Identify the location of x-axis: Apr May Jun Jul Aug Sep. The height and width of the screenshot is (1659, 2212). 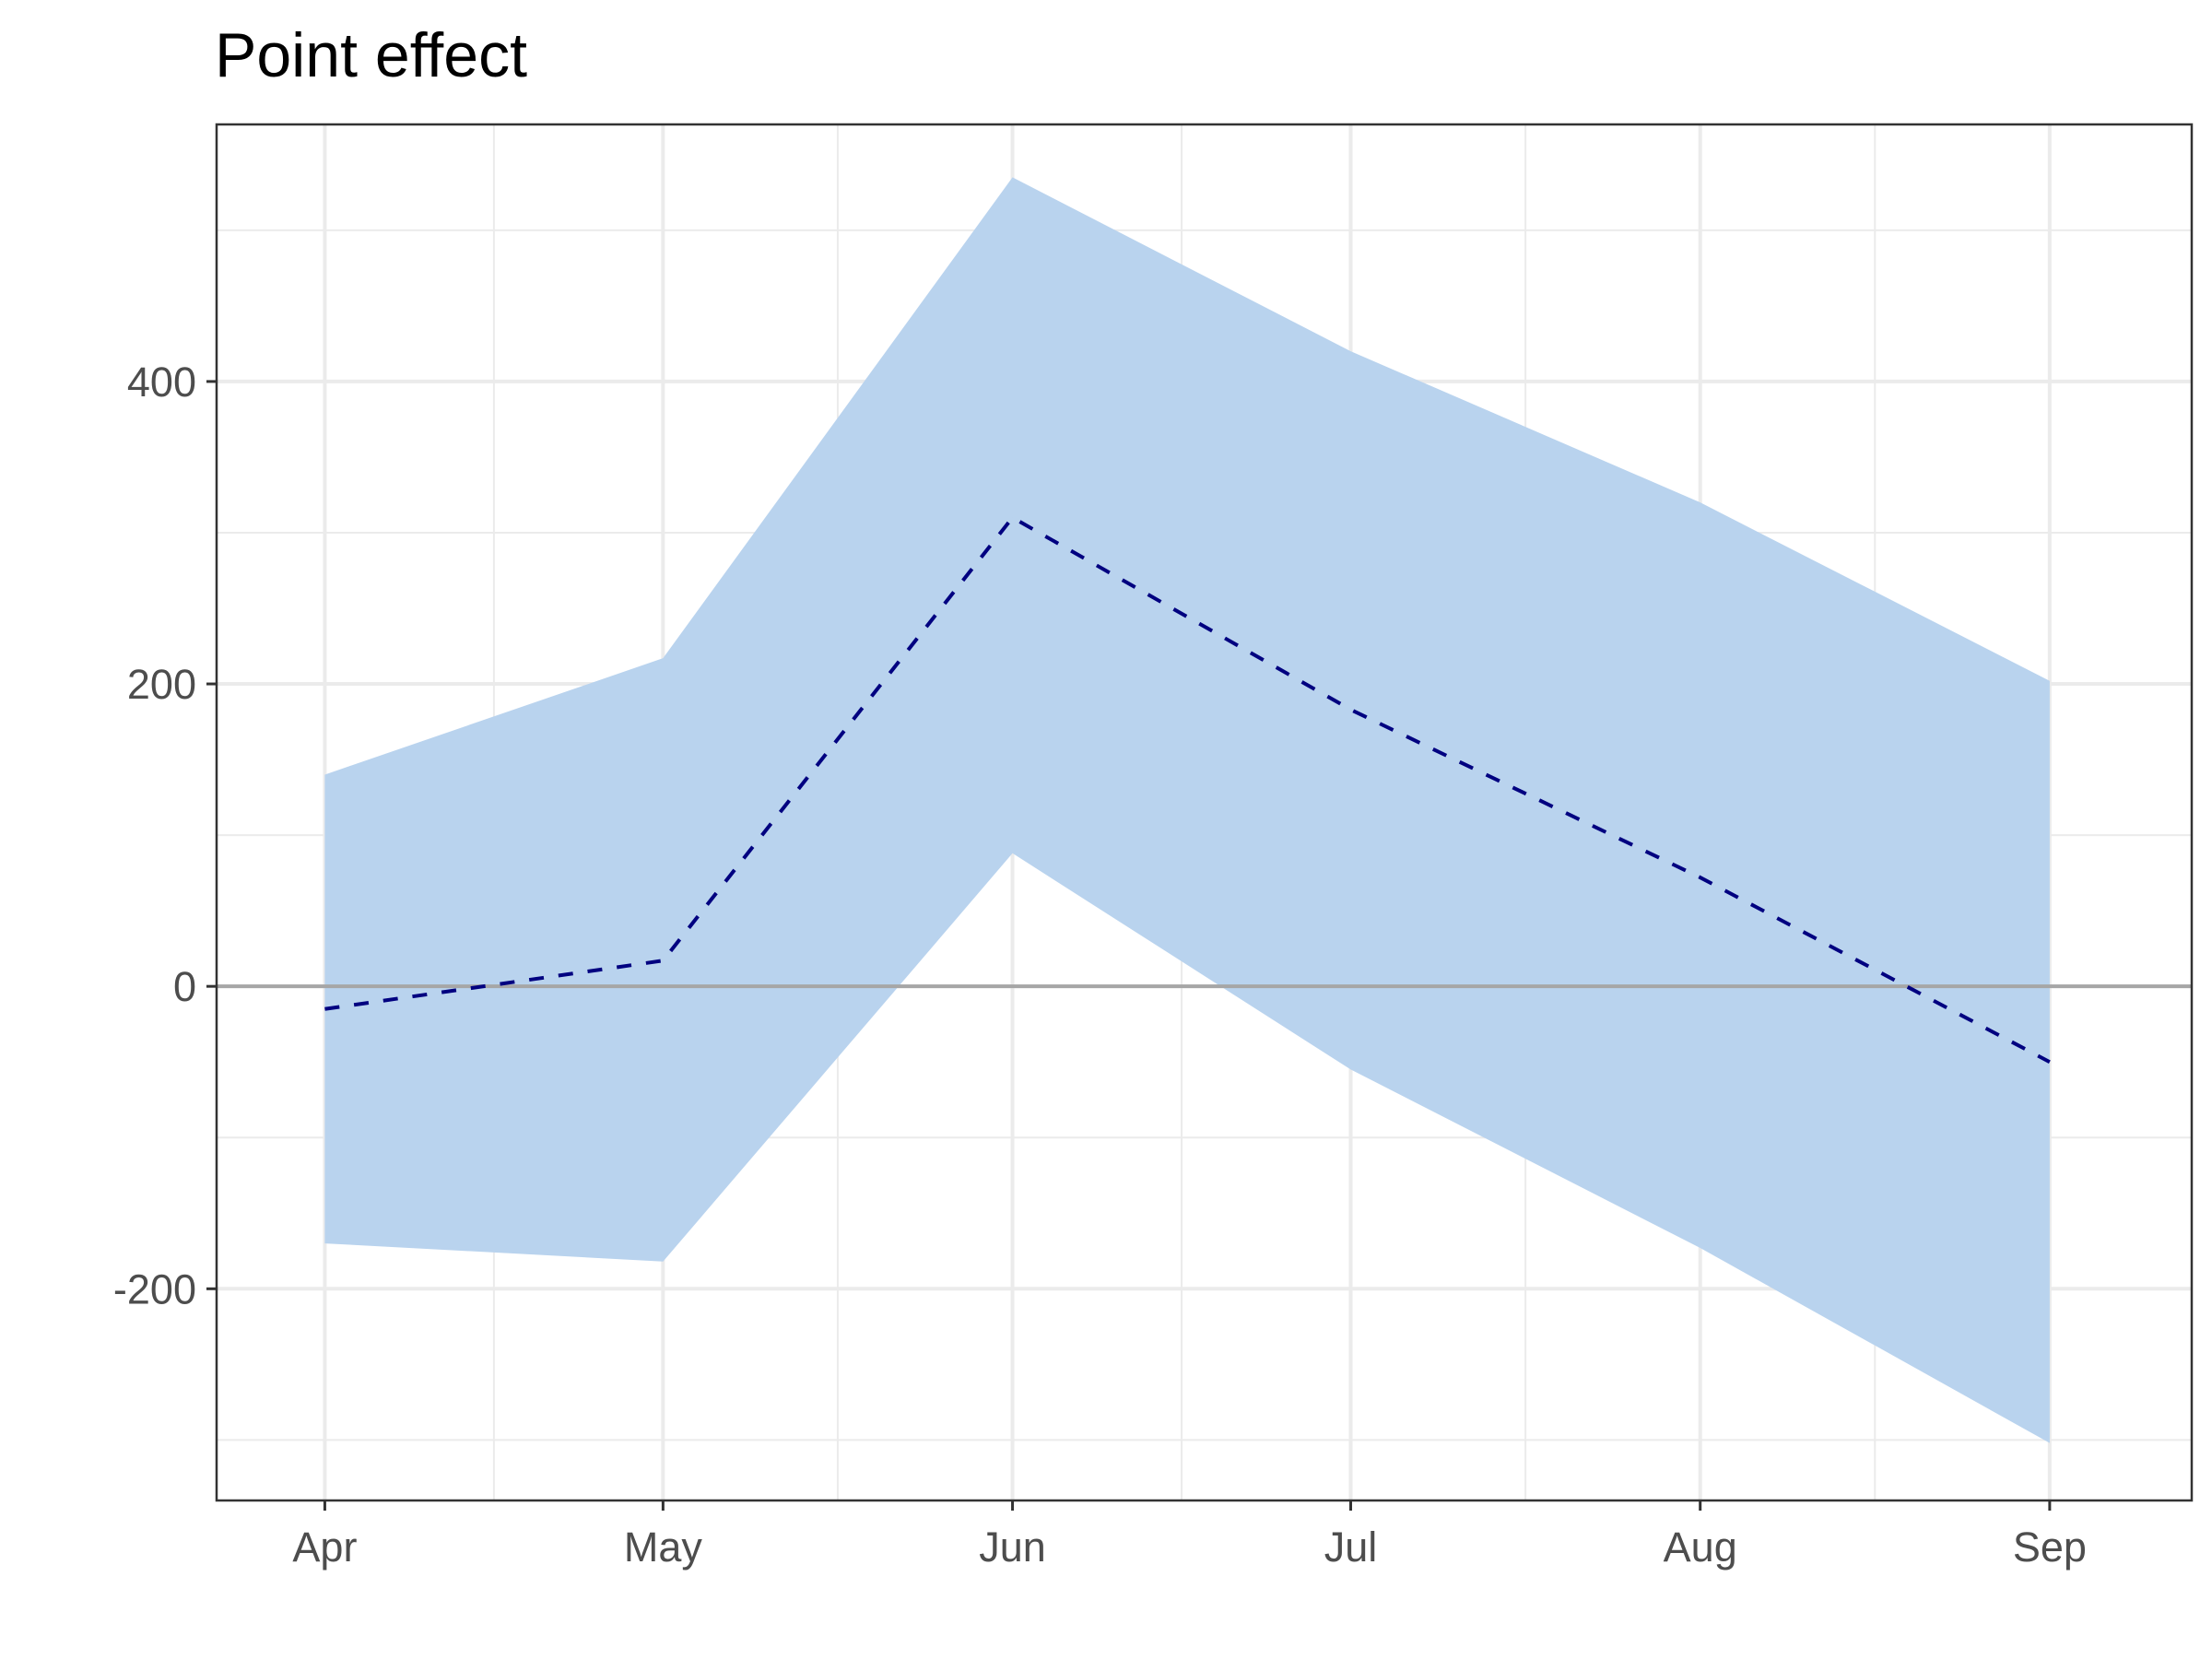
(1189, 1535).